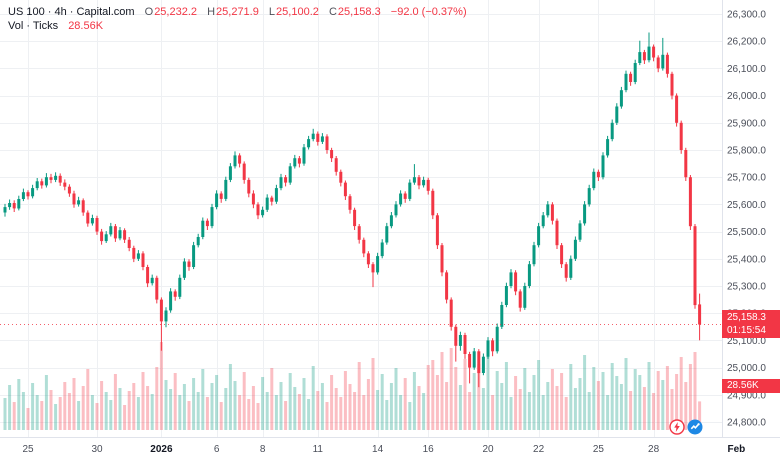 The image size is (780, 470). What do you see at coordinates (378, 449) in the screenshot?
I see `svg-text: 14` at bounding box center [378, 449].